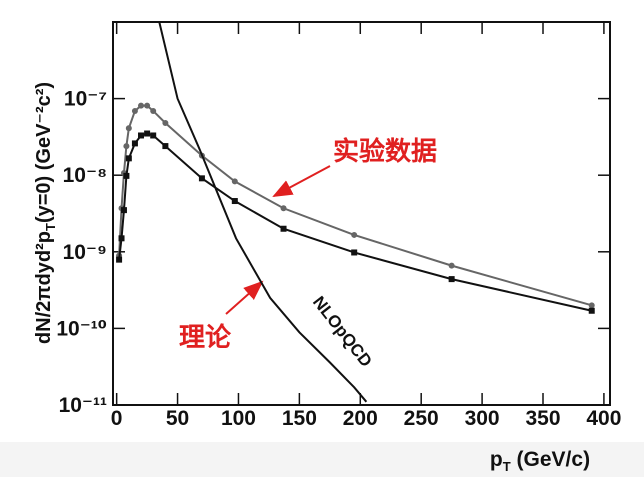  Describe the element at coordinates (83, 405) in the screenshot. I see `y-tick-label: 10⁻¹¹` at that location.